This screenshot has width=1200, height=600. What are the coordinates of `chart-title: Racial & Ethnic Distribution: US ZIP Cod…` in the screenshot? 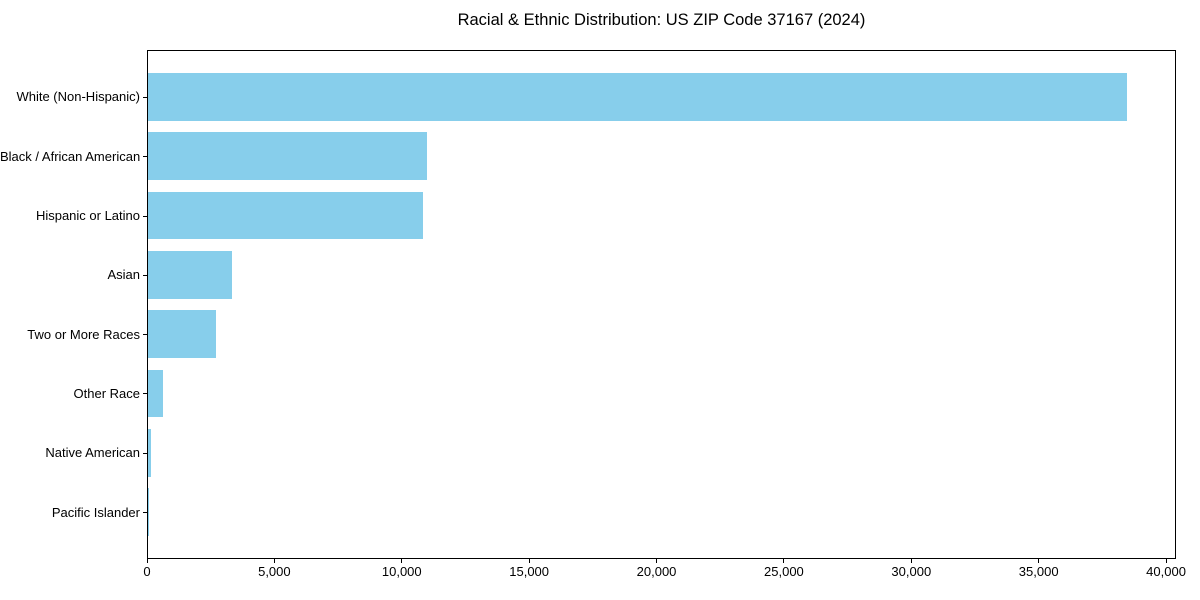 It's located at (661, 20).